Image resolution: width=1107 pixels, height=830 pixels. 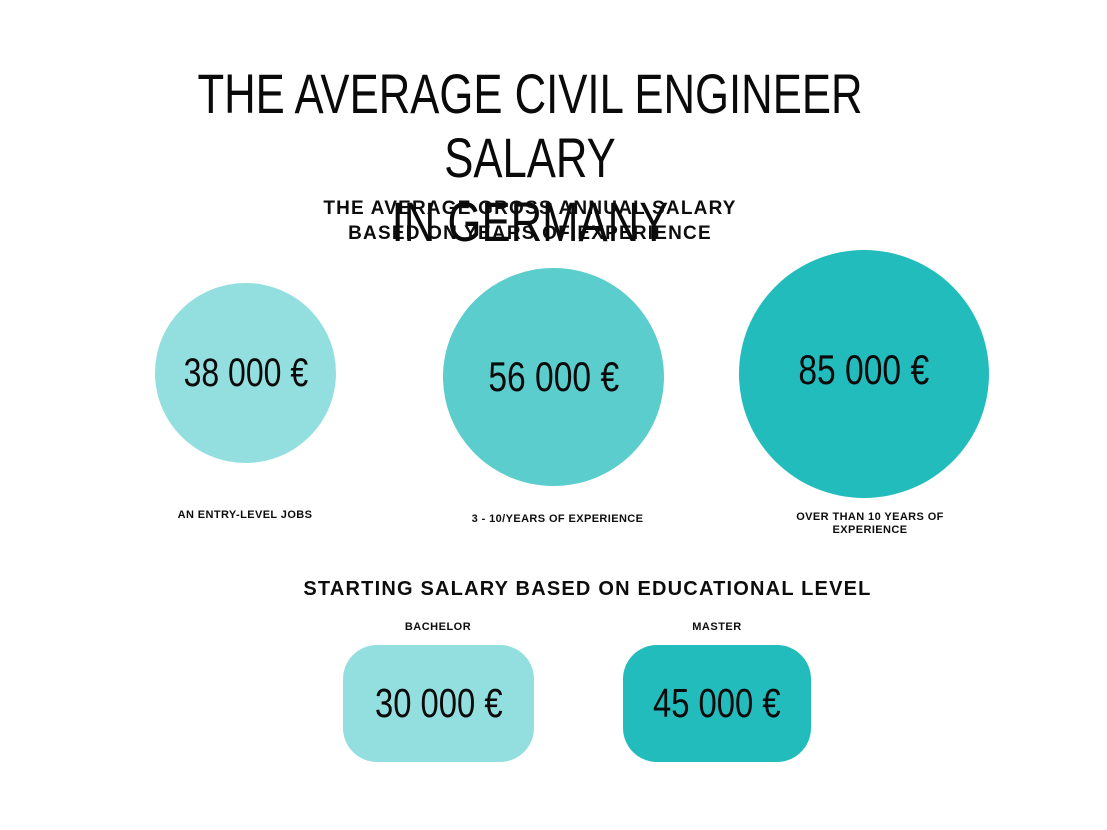 I want to click on page-title-line2: IN GERMANY, so click(x=530, y=221).